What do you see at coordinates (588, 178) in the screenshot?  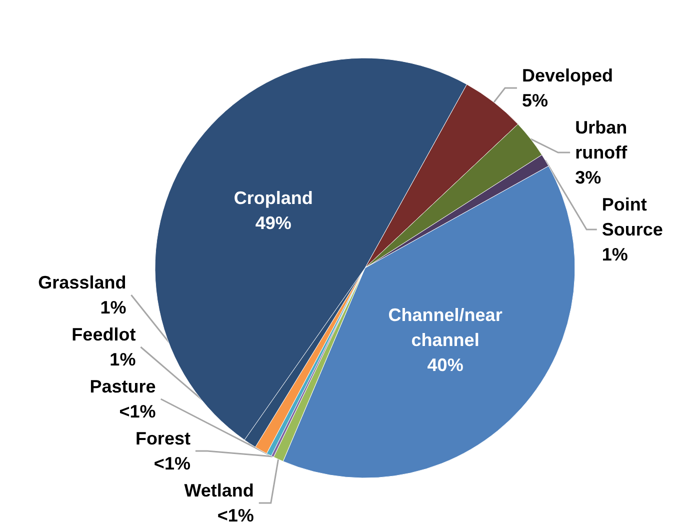 I see `data-label: 3%` at bounding box center [588, 178].